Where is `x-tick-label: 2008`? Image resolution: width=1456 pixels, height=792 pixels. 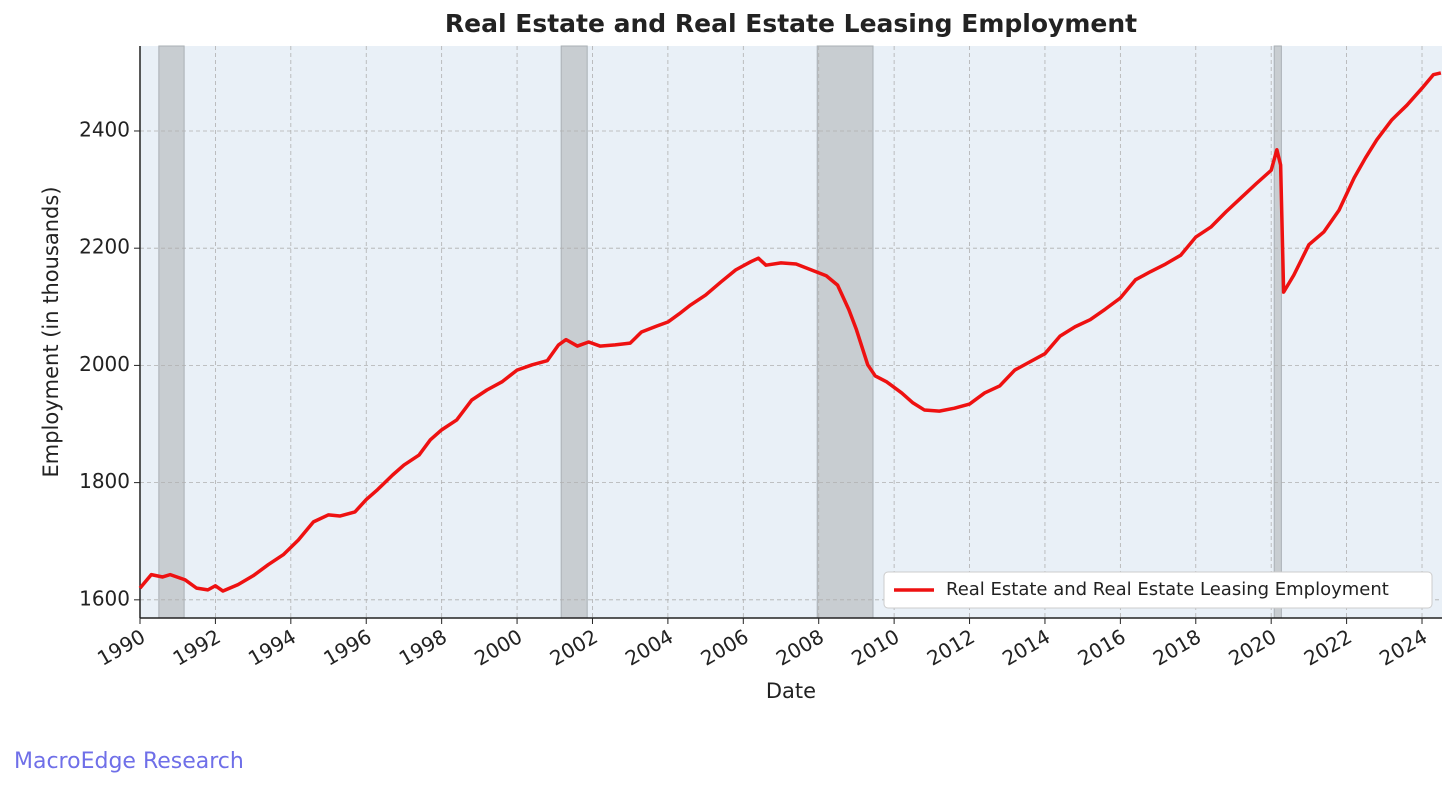
x-tick-label: 2008 is located at coordinates (800, 647).